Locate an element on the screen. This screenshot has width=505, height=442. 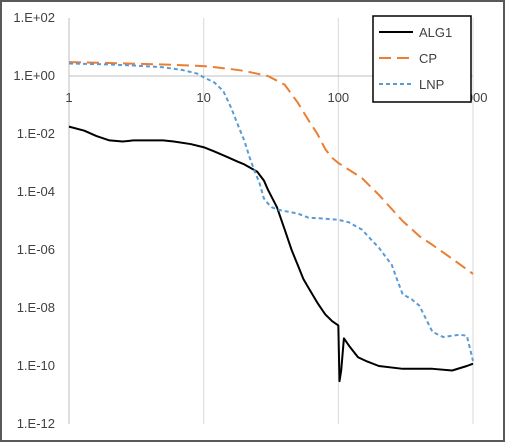
y-tick-label: 1.E+00 is located at coordinates (34, 75).